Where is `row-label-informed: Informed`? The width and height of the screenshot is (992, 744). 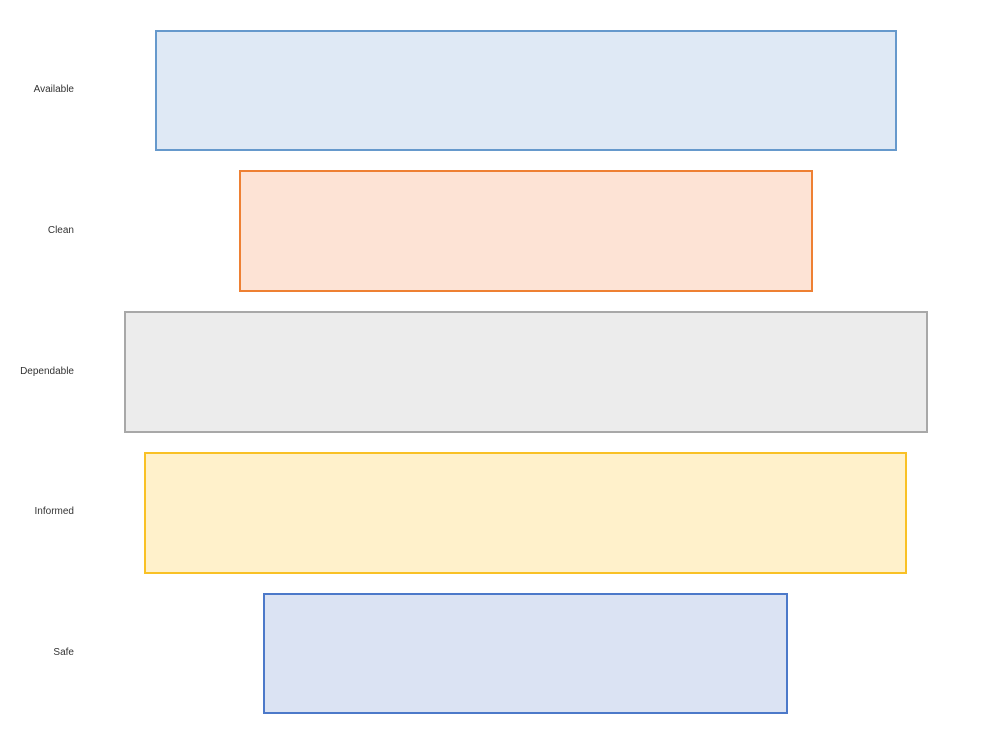 row-label-informed: Informed is located at coordinates (54, 511).